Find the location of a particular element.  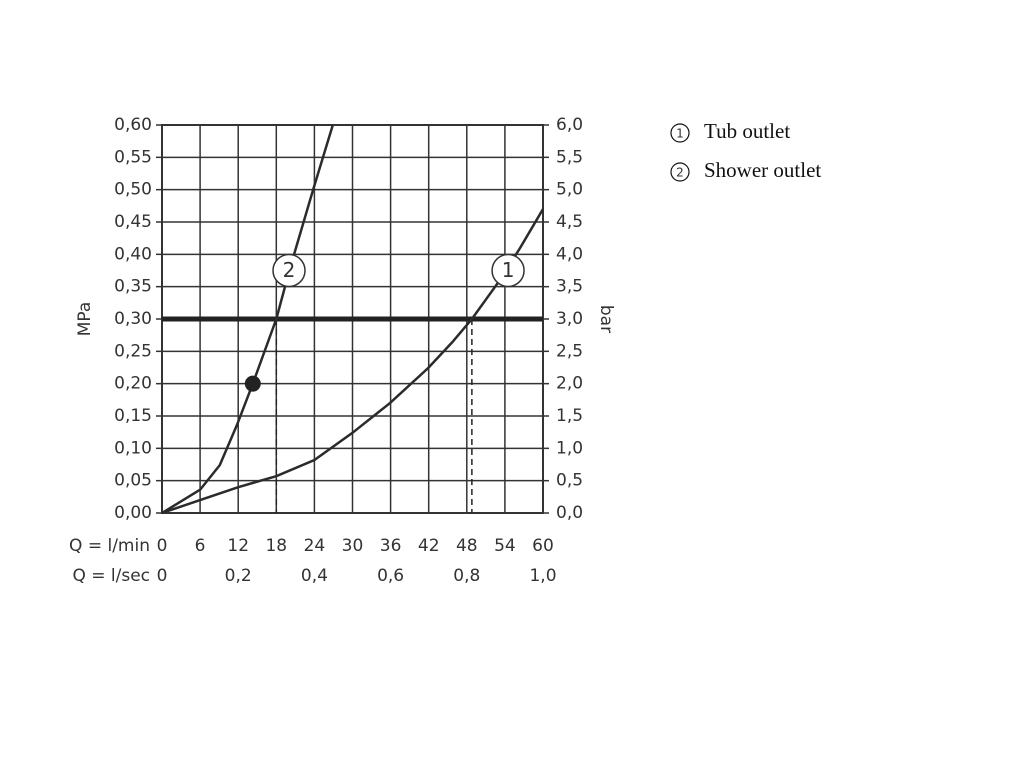

y2-tick-label: 4,5 is located at coordinates (569, 222).